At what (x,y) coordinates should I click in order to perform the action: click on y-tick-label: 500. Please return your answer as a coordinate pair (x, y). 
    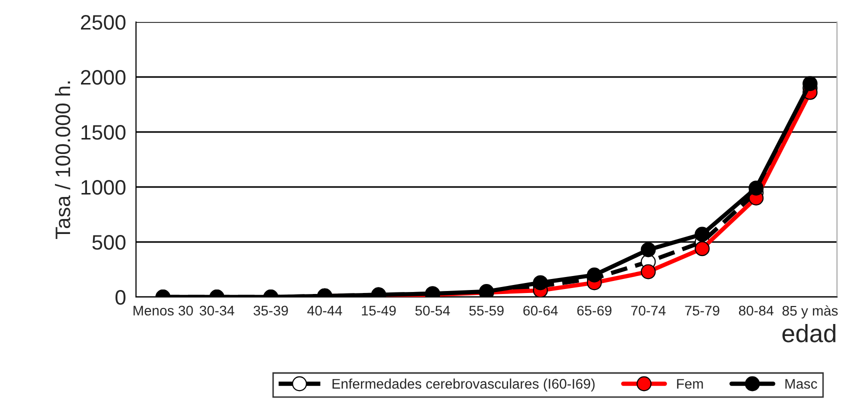
    Looking at the image, I should click on (109, 242).